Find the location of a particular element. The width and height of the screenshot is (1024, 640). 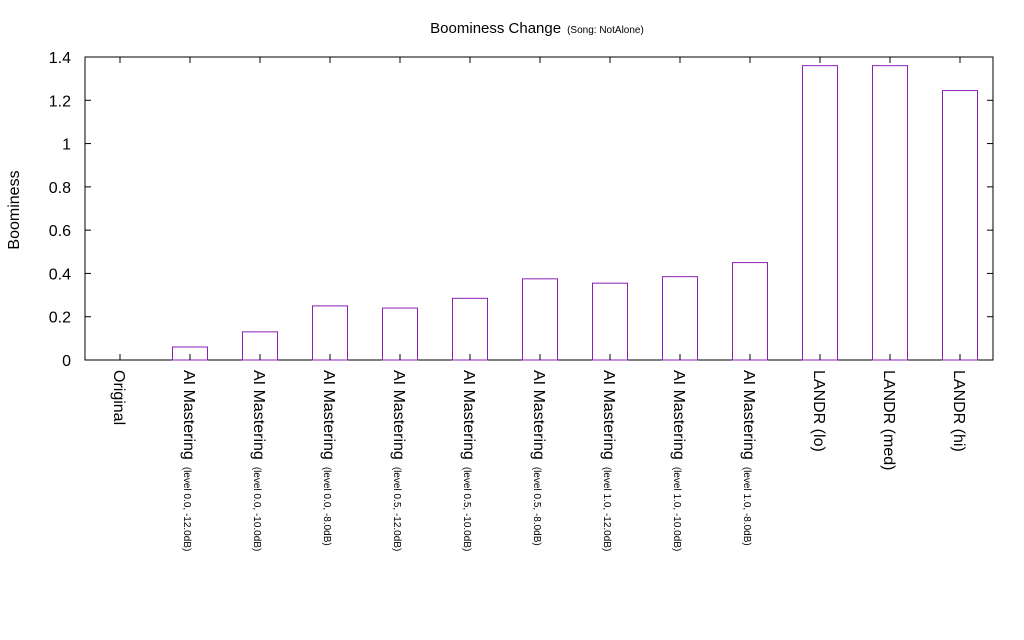

x-tick-label-main: LANDR (lo) is located at coordinates (818, 411).